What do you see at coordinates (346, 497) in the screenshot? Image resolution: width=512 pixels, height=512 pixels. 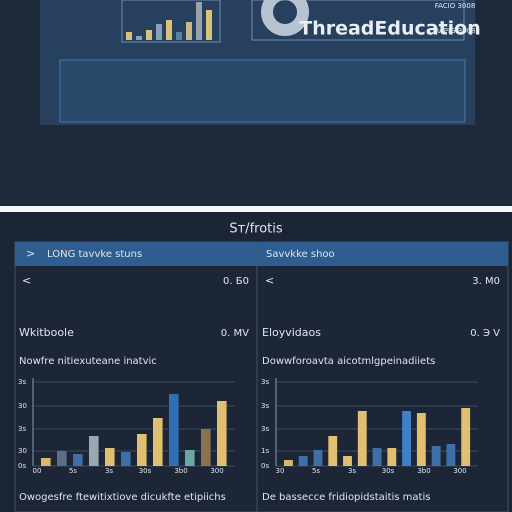 I see `footer: De bassecce fridiopidstaitis matis` at bounding box center [346, 497].